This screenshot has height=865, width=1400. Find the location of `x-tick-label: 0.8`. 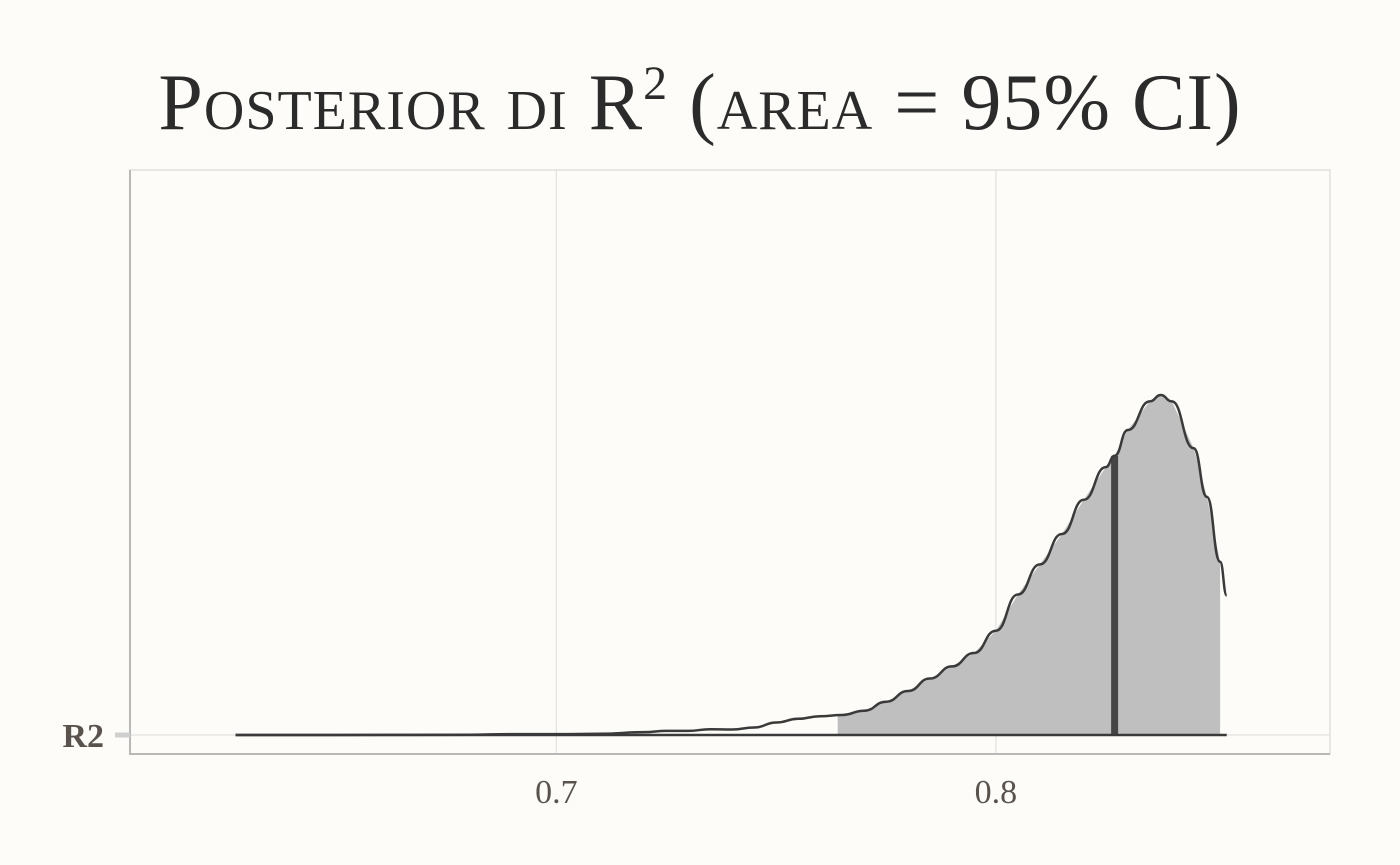

x-tick-label: 0.8 is located at coordinates (996, 792).